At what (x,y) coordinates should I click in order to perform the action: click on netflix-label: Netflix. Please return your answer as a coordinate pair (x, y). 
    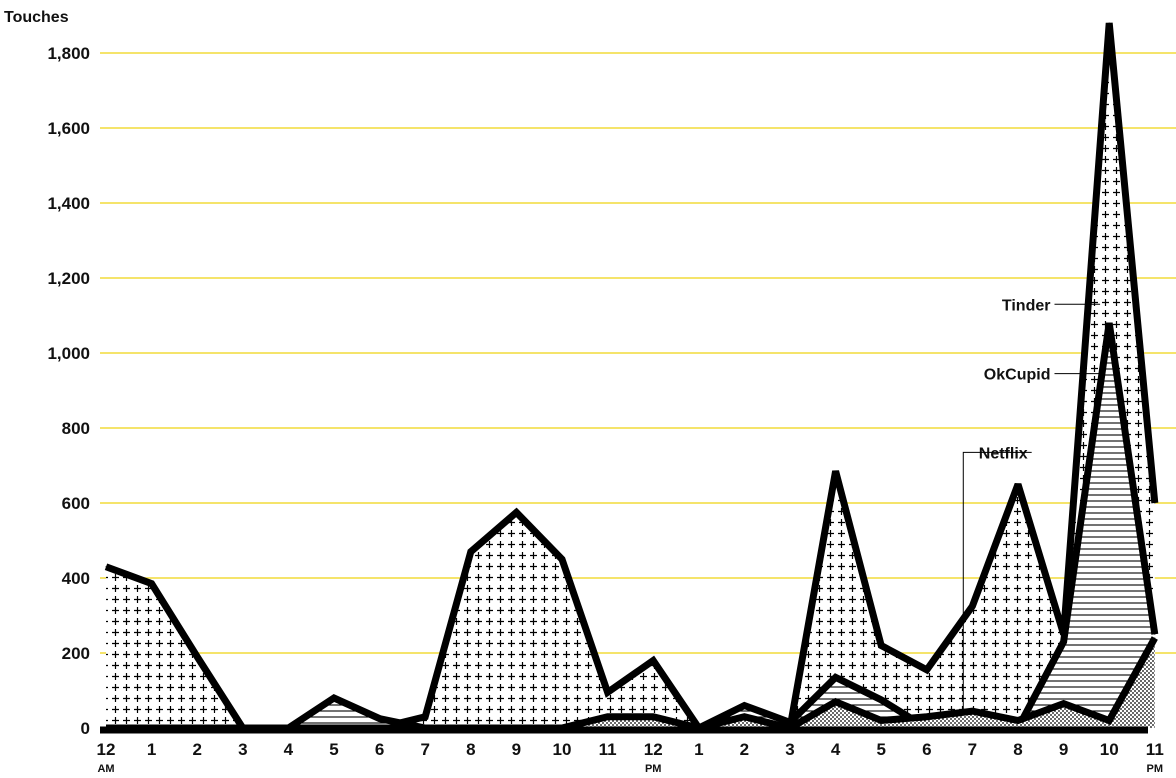
    Looking at the image, I should click on (1003, 453).